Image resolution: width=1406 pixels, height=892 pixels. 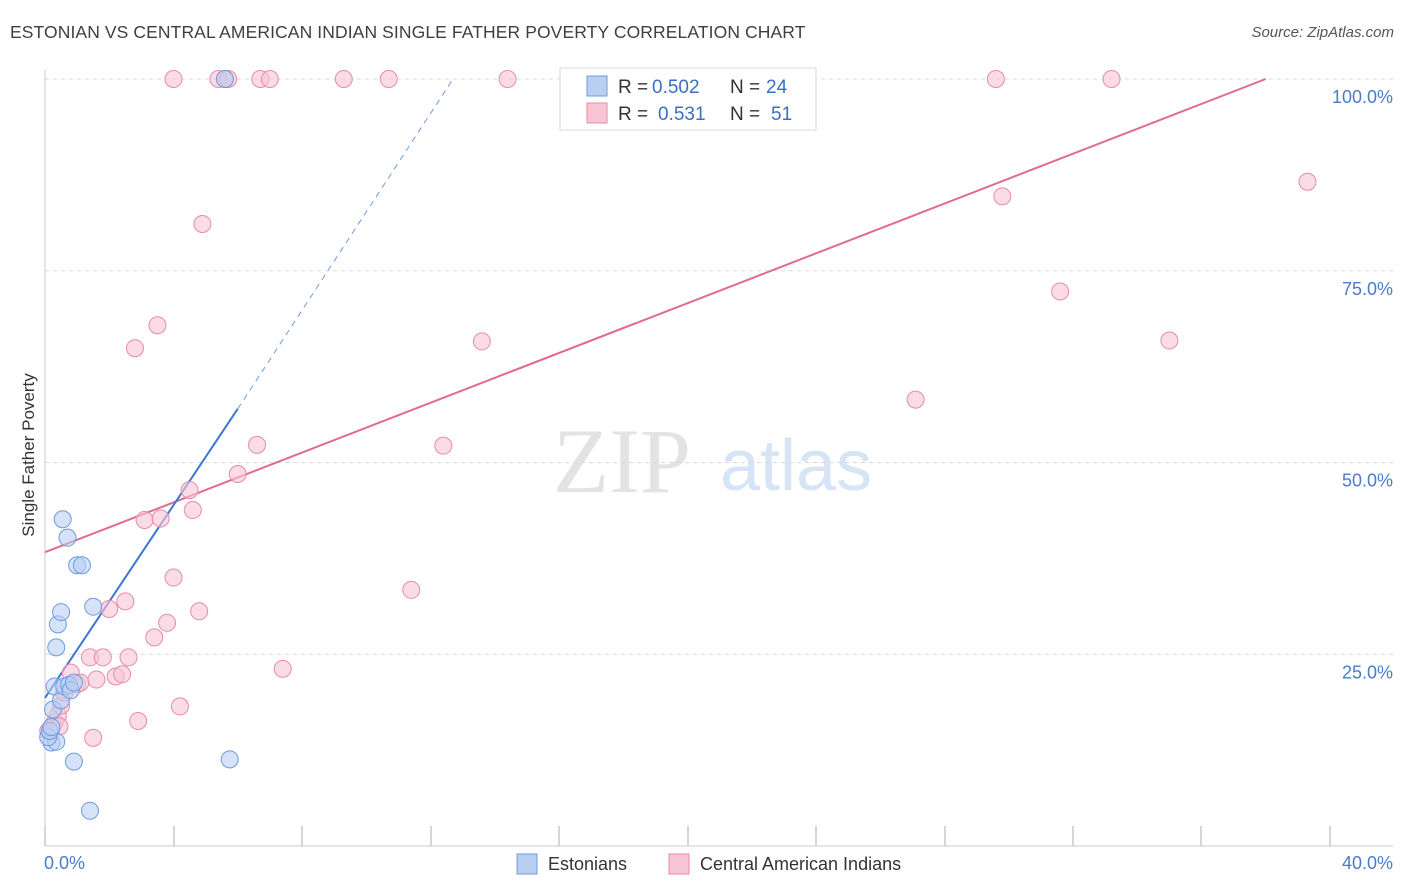 I want to click on bottom-legend-estonians: Estonians, so click(x=587, y=864).